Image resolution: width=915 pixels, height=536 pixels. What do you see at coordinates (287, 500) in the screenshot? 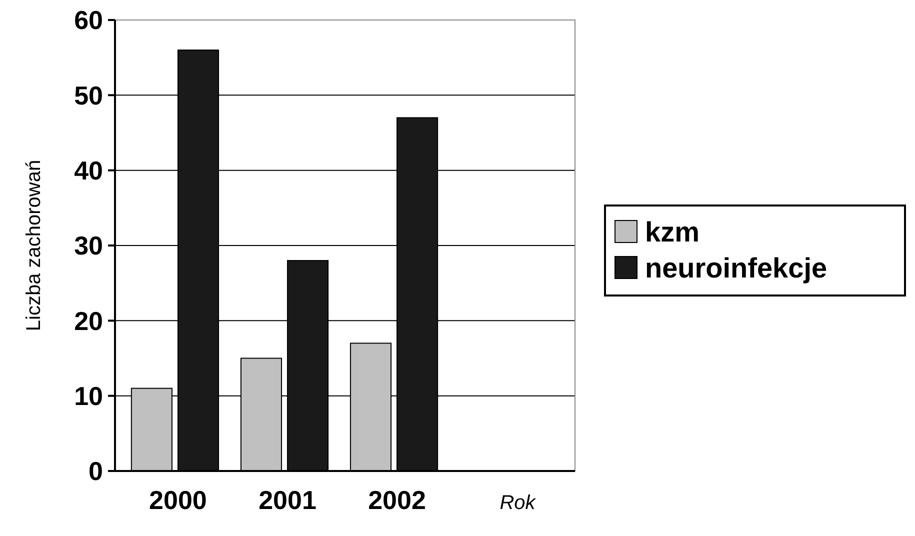
I see `x-tick-label: 2001` at bounding box center [287, 500].